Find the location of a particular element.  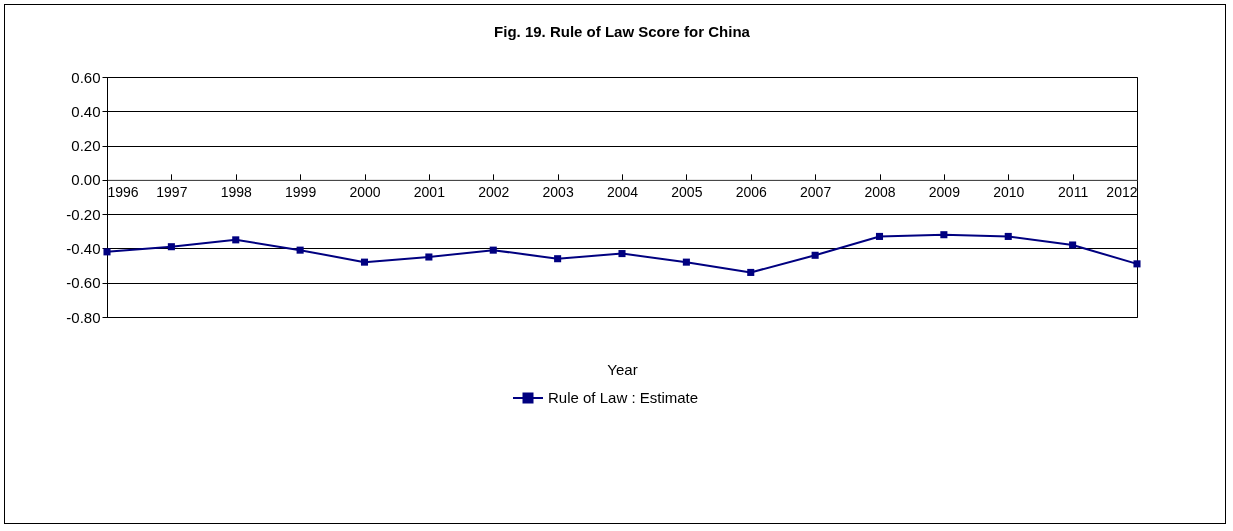

y-tick-label: -0.20 is located at coordinates (83, 214).